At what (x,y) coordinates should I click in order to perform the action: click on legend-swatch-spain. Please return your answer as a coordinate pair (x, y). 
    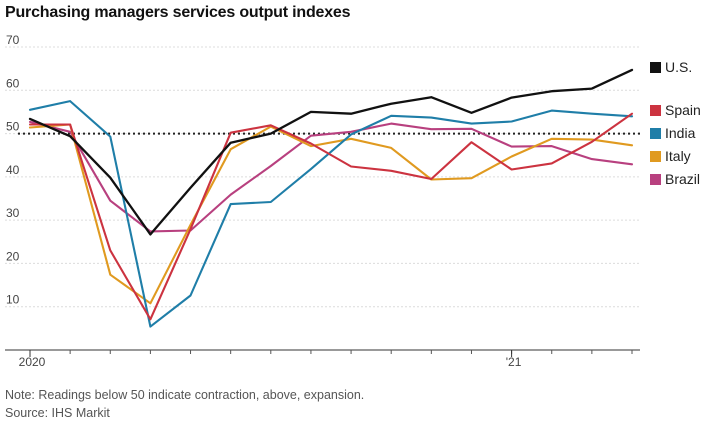
    Looking at the image, I should click on (655, 110).